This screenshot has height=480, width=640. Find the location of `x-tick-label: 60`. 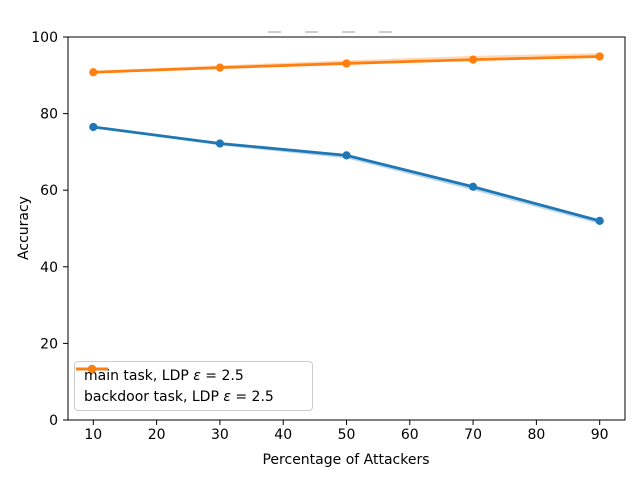

x-tick-label: 60 is located at coordinates (410, 435).